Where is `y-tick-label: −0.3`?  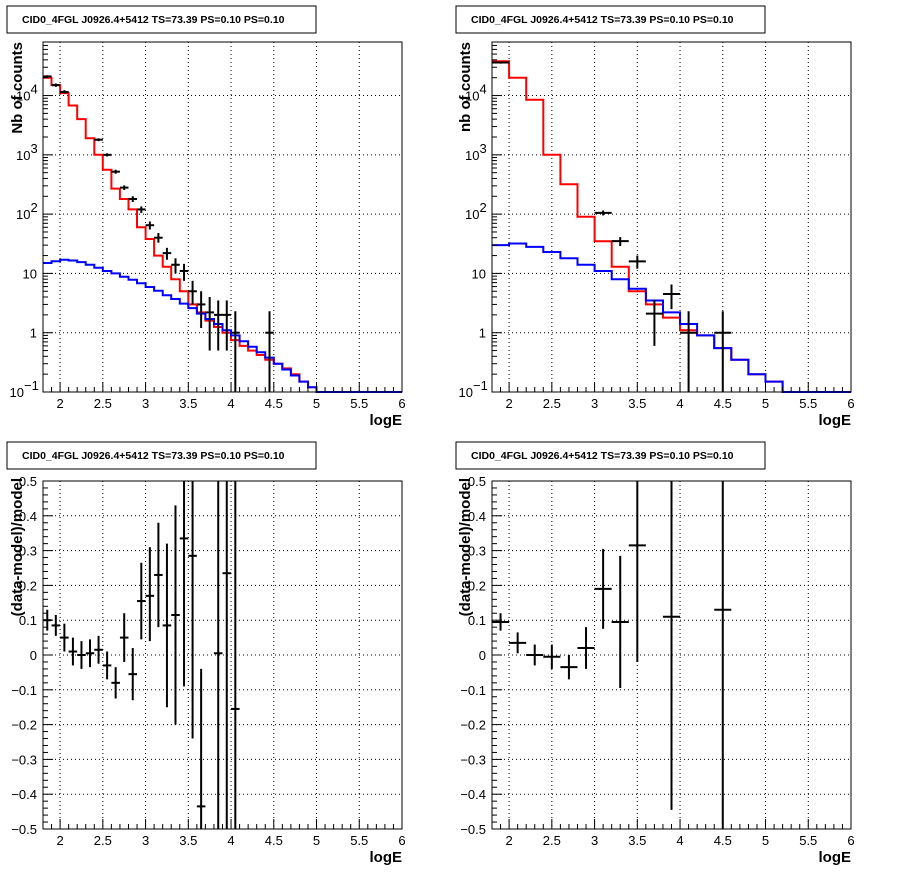 y-tick-label: −0.3 is located at coordinates (473, 759).